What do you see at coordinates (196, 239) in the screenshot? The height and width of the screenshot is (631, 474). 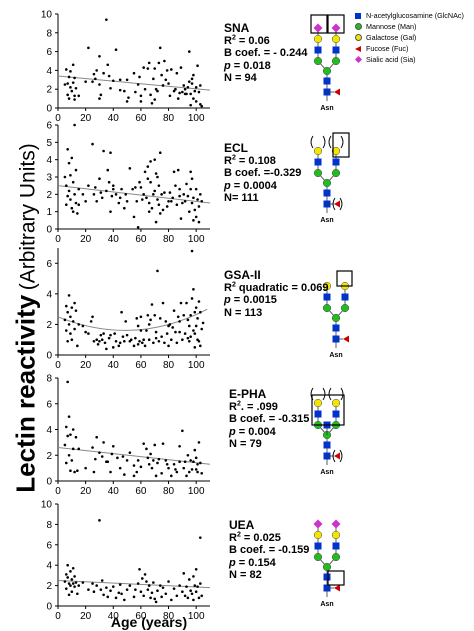 I see `x-tick-label: 100` at bounding box center [196, 239].